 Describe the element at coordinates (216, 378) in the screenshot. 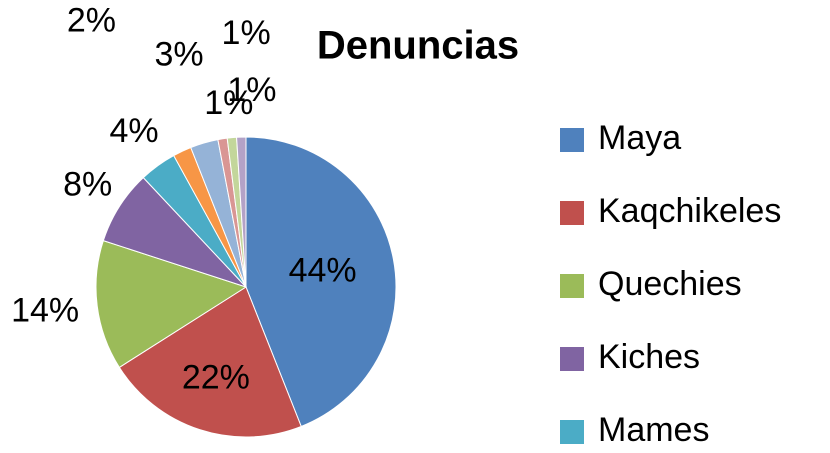

I see `data-label: 22%` at that location.